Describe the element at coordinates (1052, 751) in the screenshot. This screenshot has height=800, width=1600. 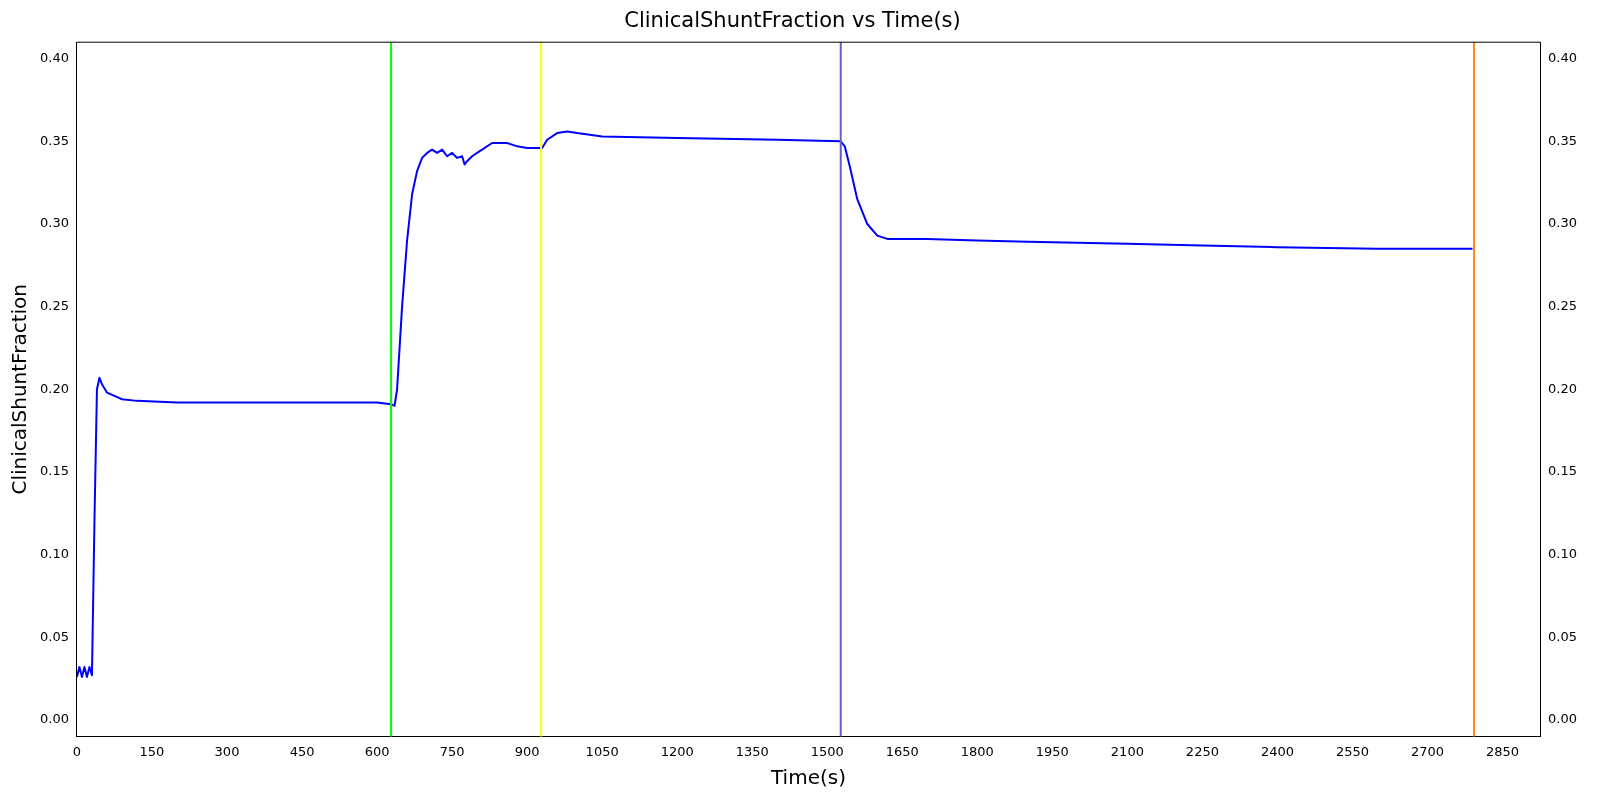
I see `x-tick-label: 1950` at that location.